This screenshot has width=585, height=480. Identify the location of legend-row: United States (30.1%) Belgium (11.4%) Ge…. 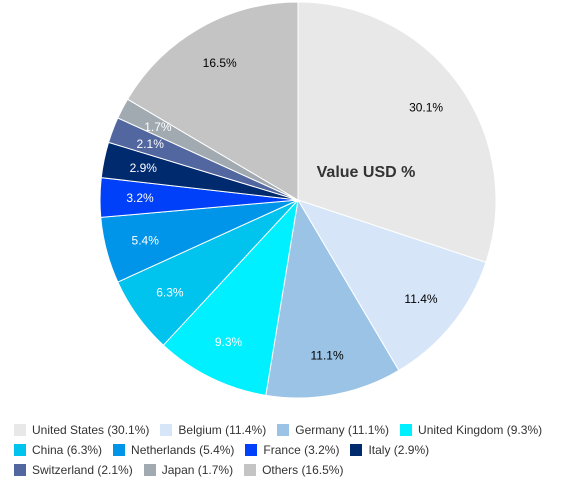
(299, 430).